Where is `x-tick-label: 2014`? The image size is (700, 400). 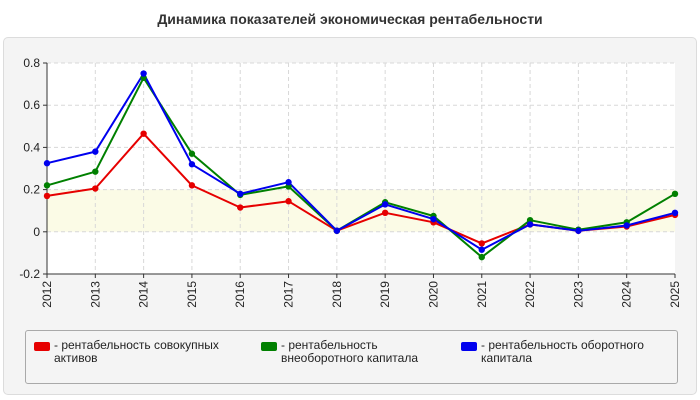
x-tick-label: 2014 is located at coordinates (144, 294).